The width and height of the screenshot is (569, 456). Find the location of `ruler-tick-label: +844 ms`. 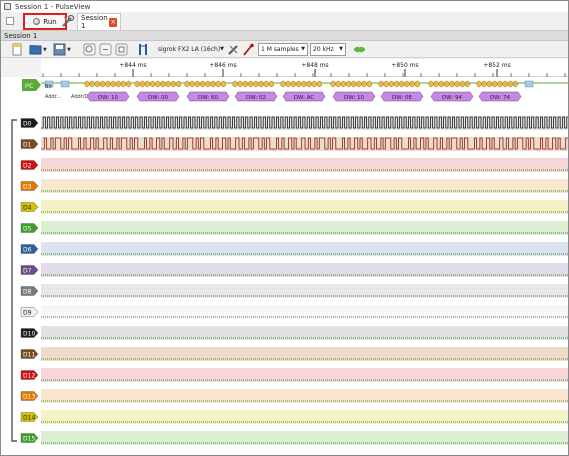

ruler-tick-label: +844 ms is located at coordinates (132, 65).